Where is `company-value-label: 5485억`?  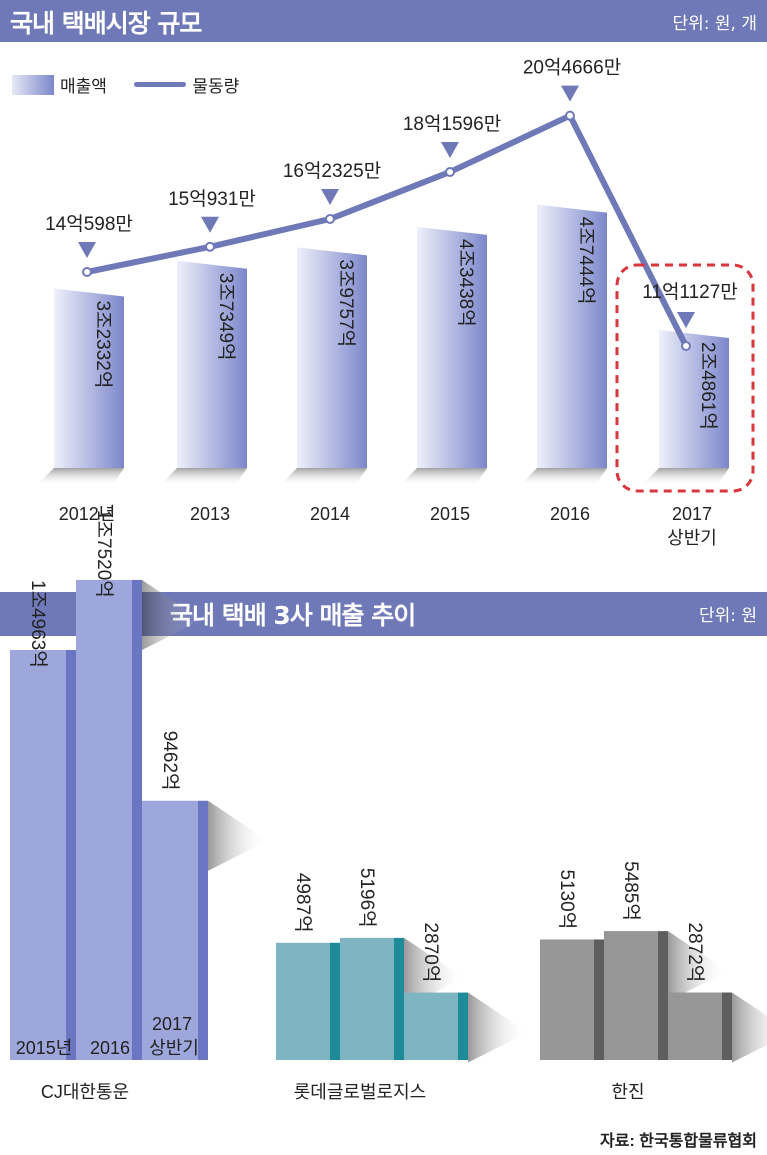
company-value-label: 5485억 is located at coordinates (631, 891).